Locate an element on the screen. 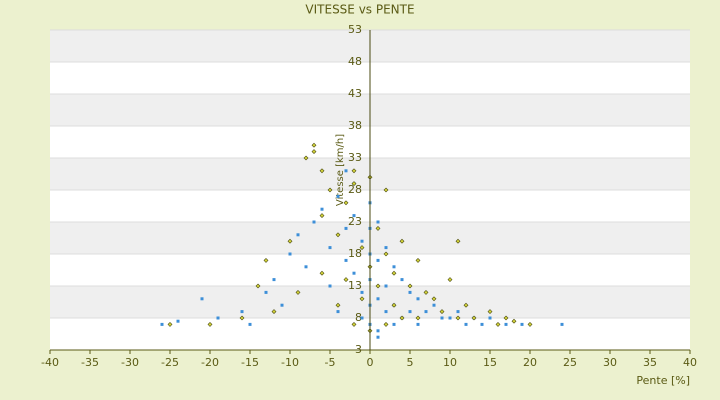 The width and height of the screenshot is (720, 400). y-tick-label: 28 is located at coordinates (355, 189).